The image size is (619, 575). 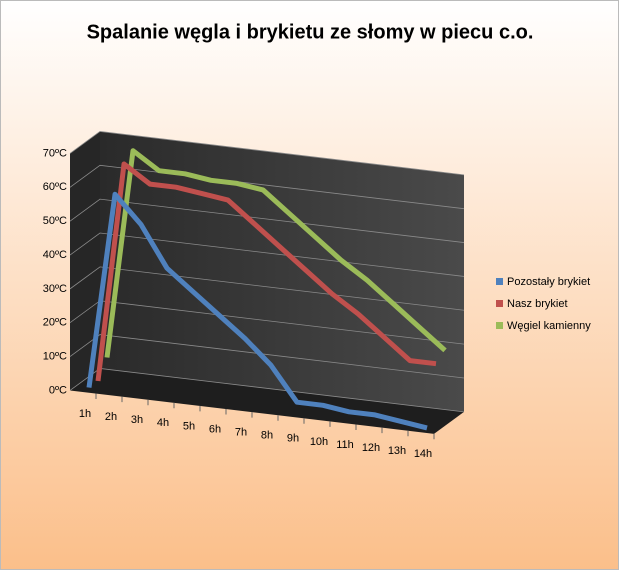 What do you see at coordinates (55, 187) in the screenshot?
I see `y-tick-label: 60ºC` at bounding box center [55, 187].